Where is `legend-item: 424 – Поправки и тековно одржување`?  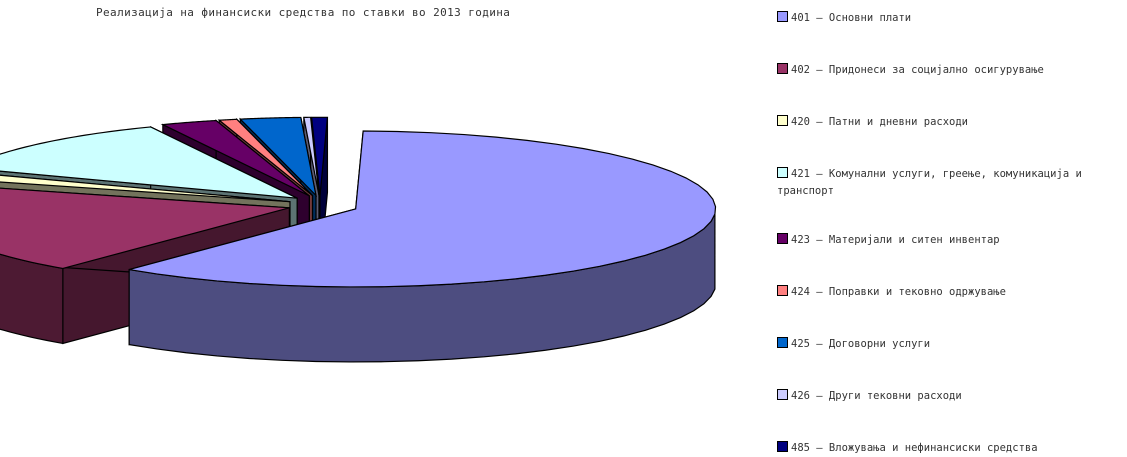 legend-item: 424 – Поправки и тековно одржување is located at coordinates (891, 292).